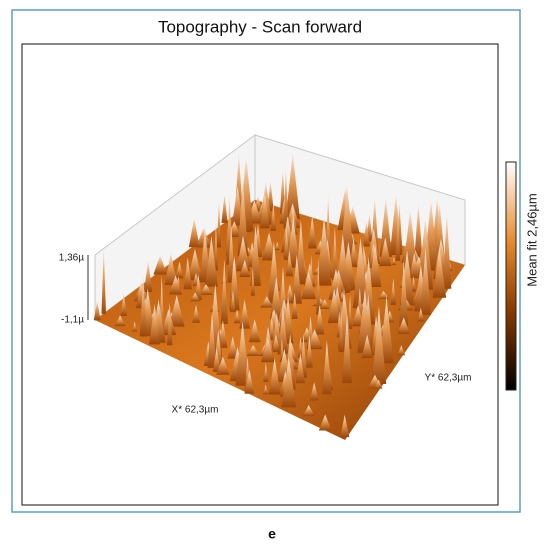 The width and height of the screenshot is (544, 546). What do you see at coordinates (531, 239) in the screenshot?
I see `colorbar-label: Mean fit 2,46µm` at bounding box center [531, 239].